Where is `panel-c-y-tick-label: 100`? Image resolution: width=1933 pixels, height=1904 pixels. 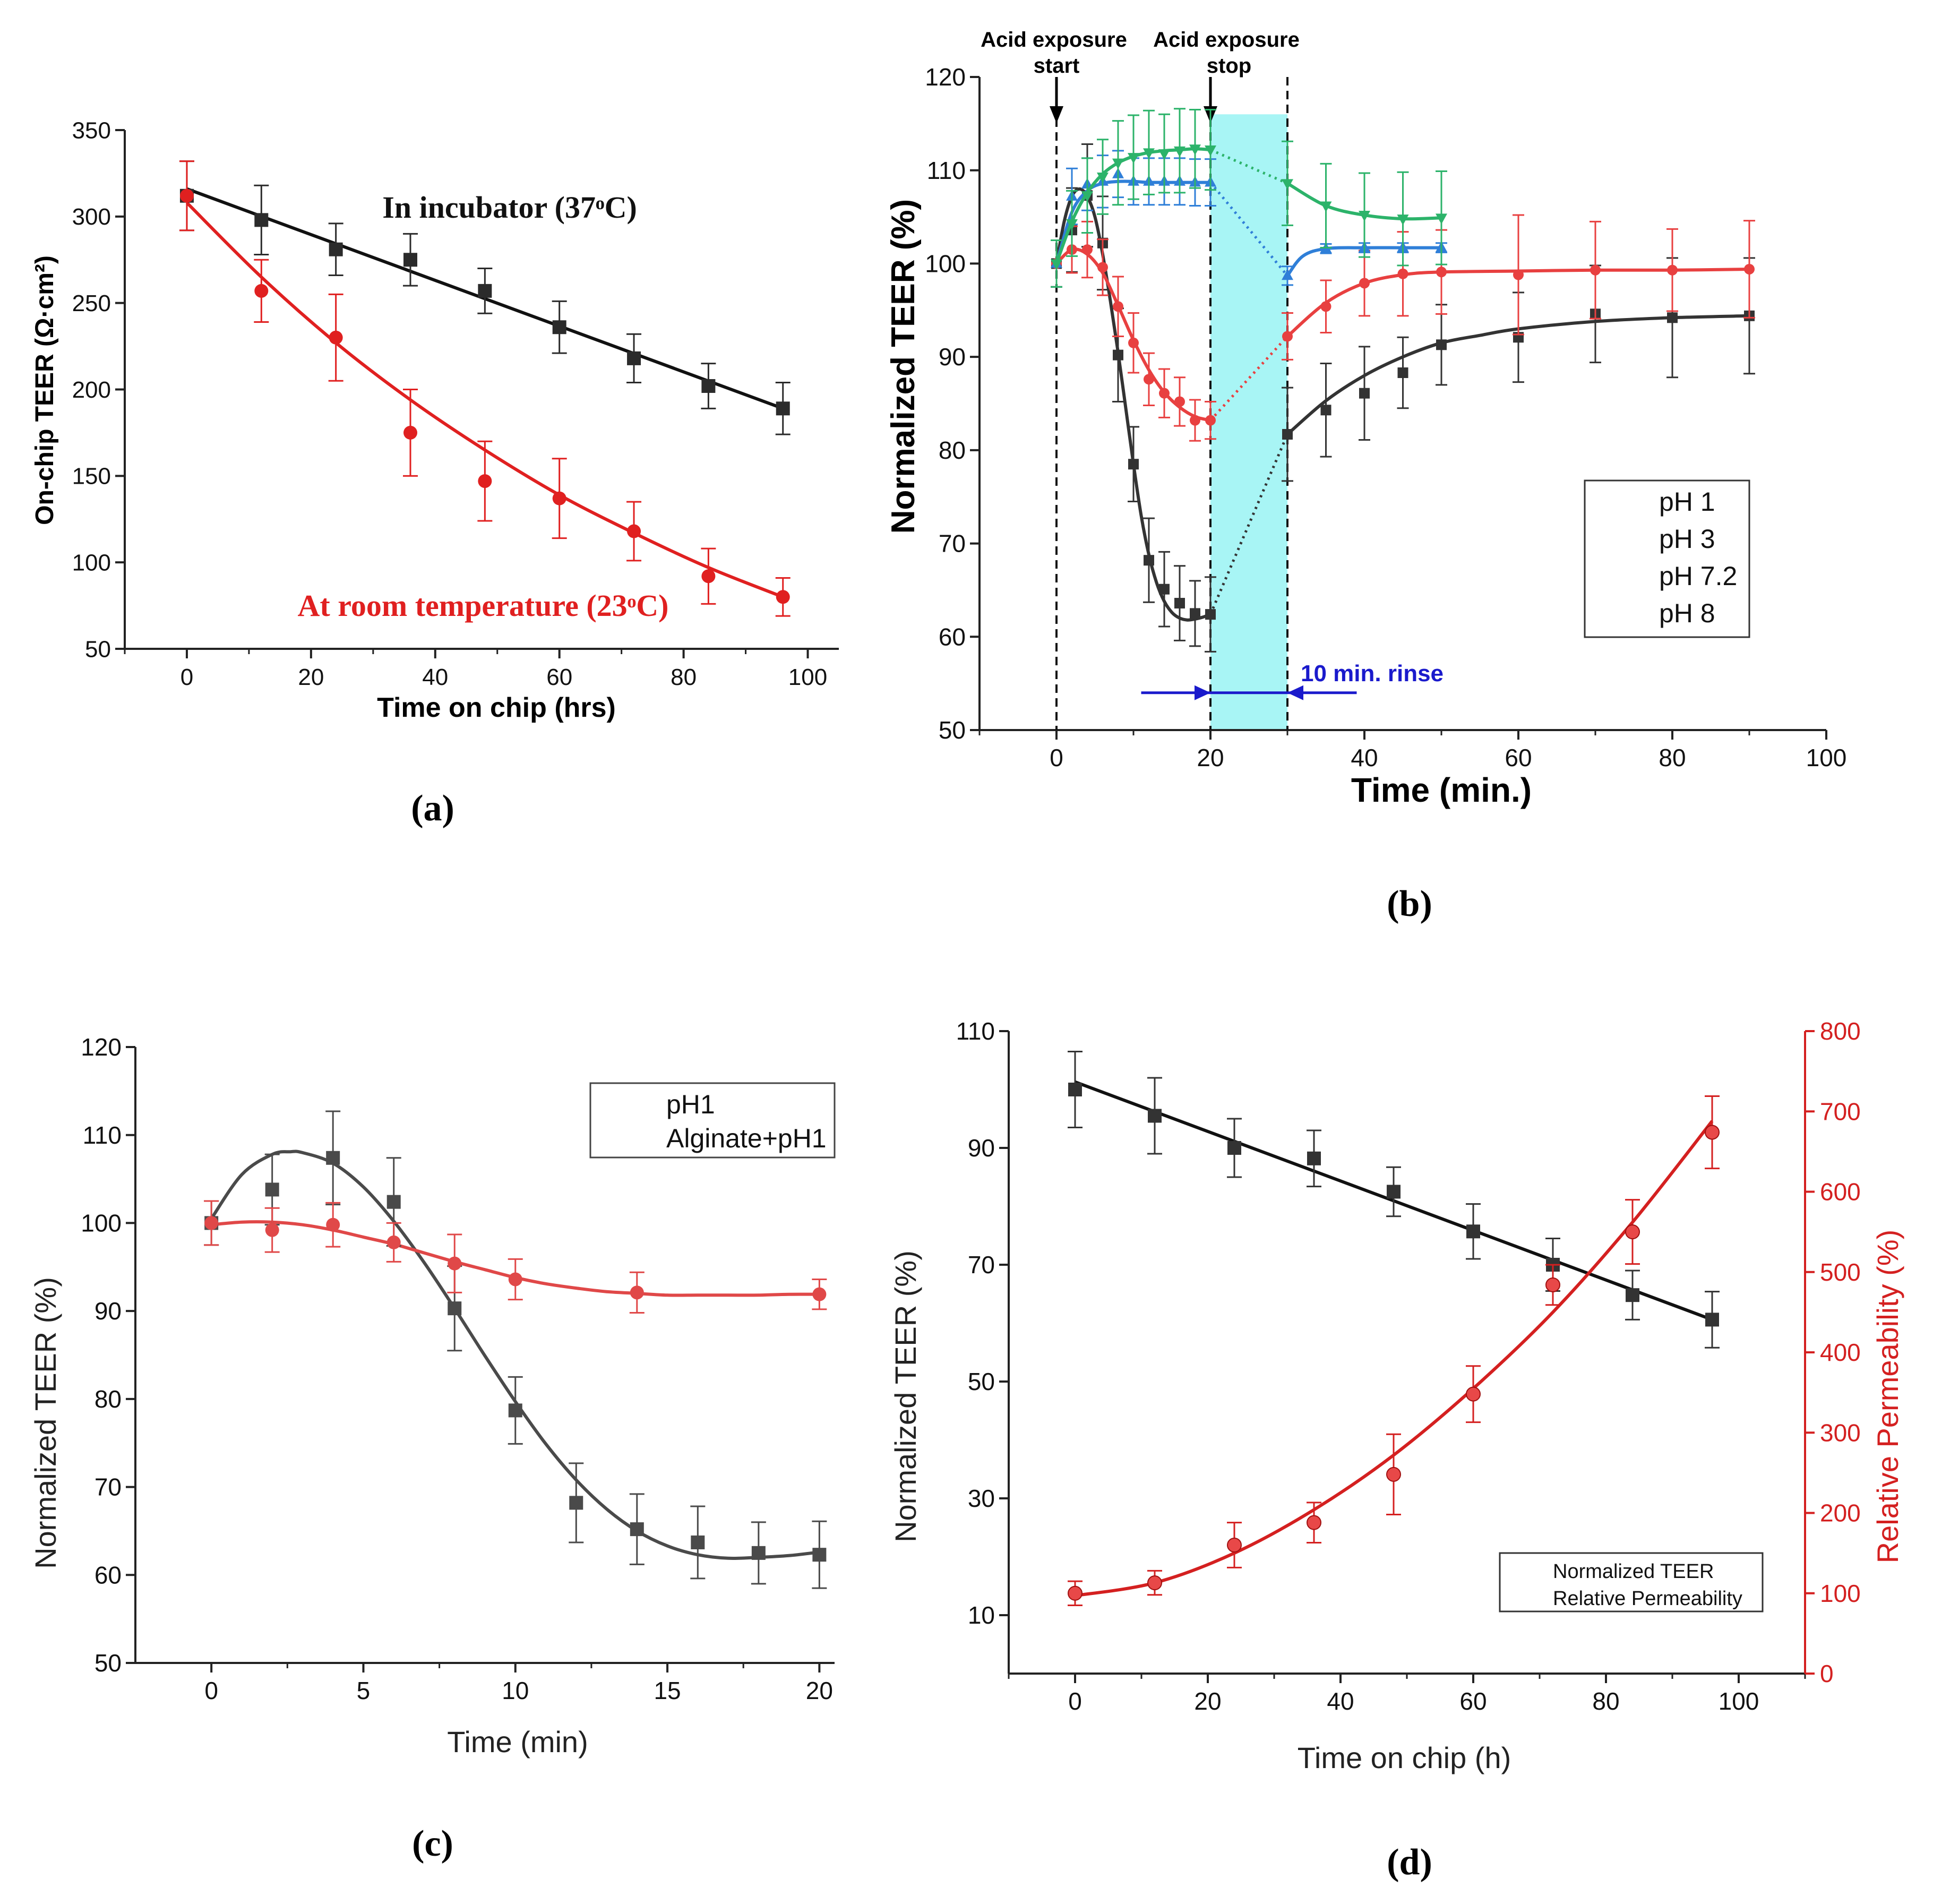
panel-c-y-tick-label: 100 is located at coordinates (101, 1223).